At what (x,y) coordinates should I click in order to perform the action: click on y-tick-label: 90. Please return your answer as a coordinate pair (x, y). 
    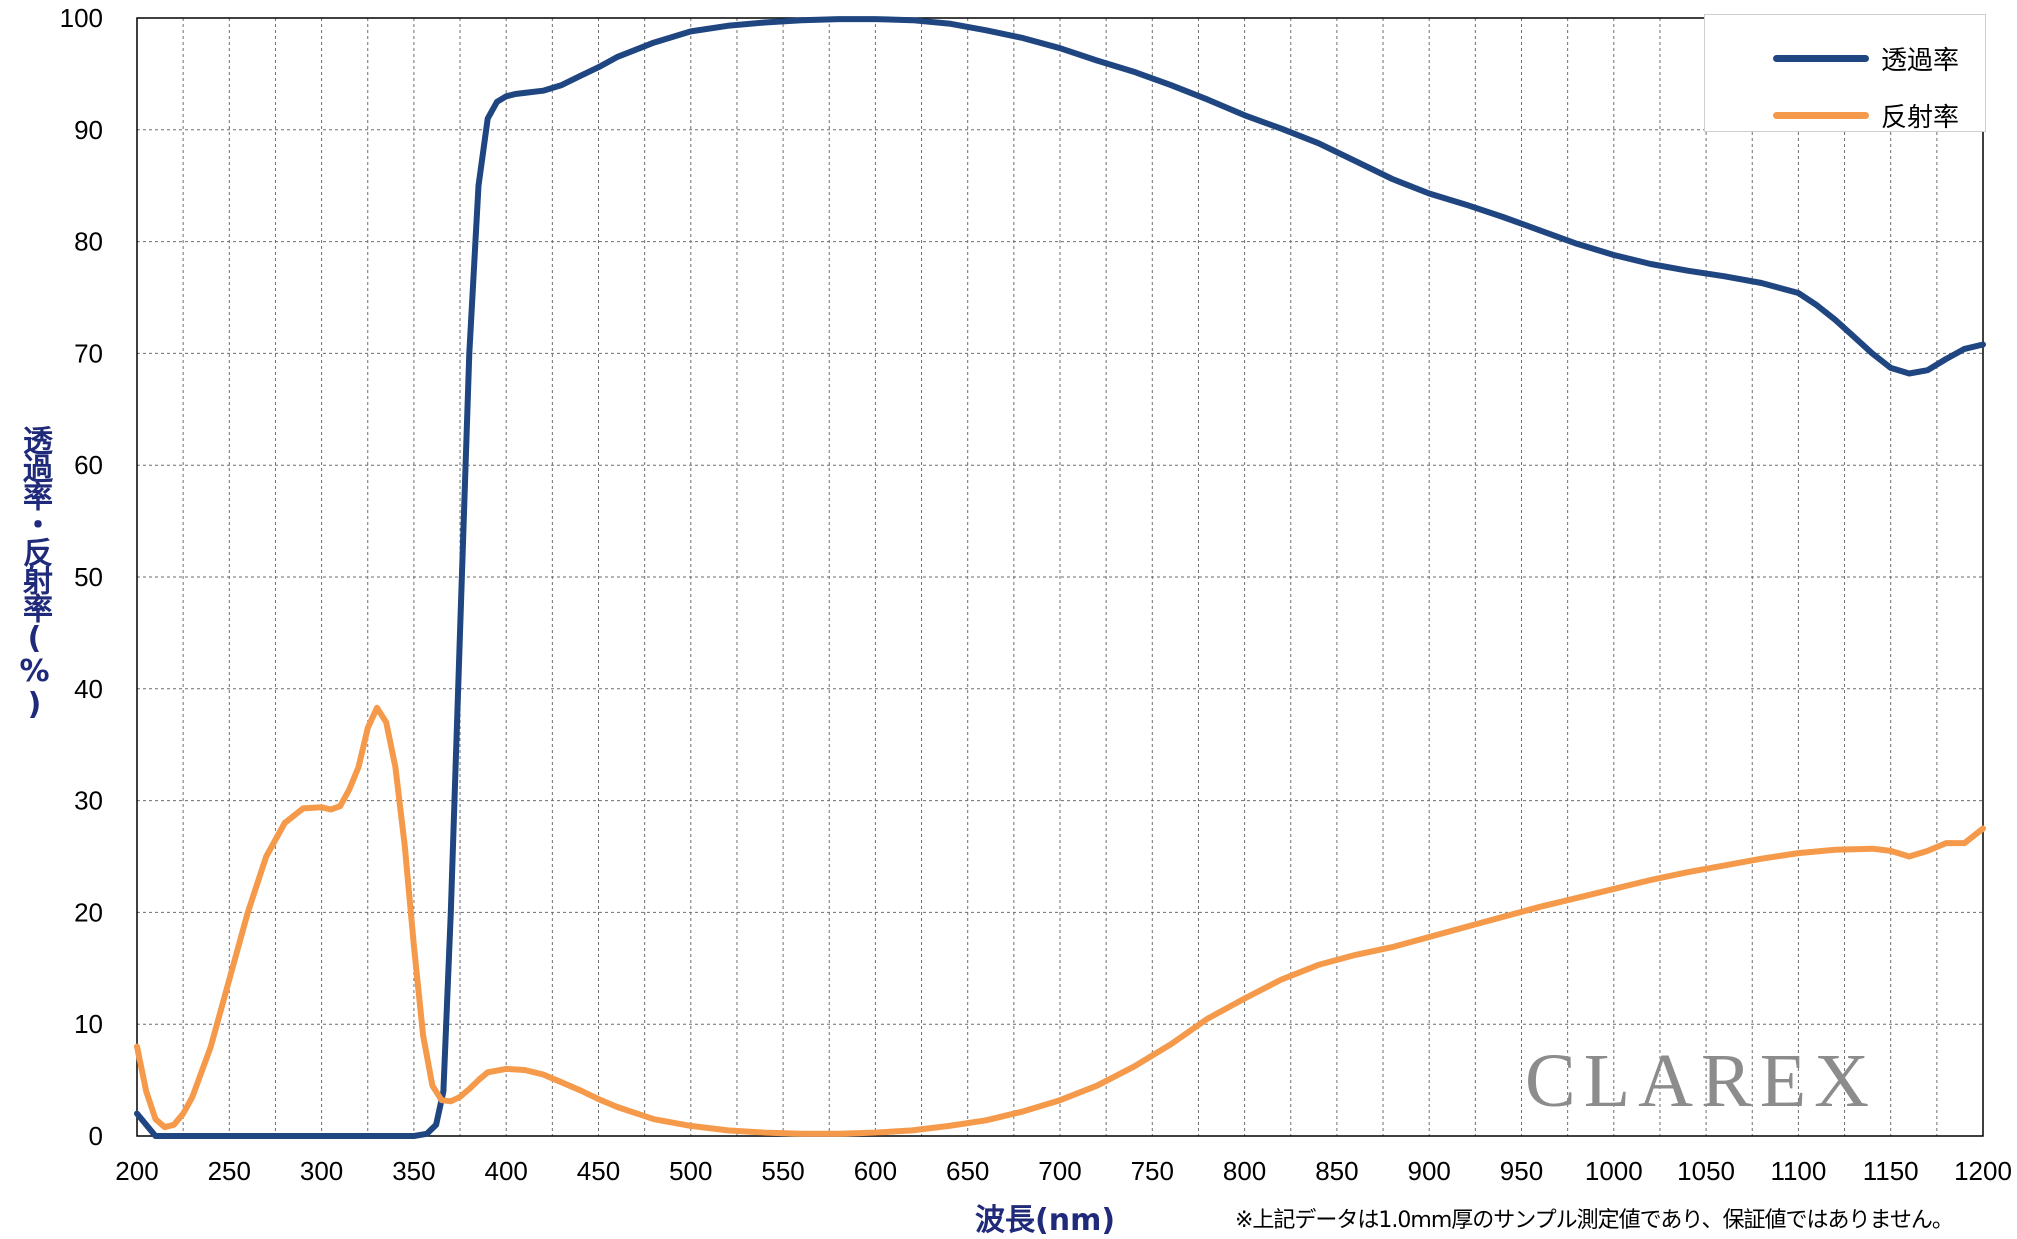
    Looking at the image, I should click on (88, 130).